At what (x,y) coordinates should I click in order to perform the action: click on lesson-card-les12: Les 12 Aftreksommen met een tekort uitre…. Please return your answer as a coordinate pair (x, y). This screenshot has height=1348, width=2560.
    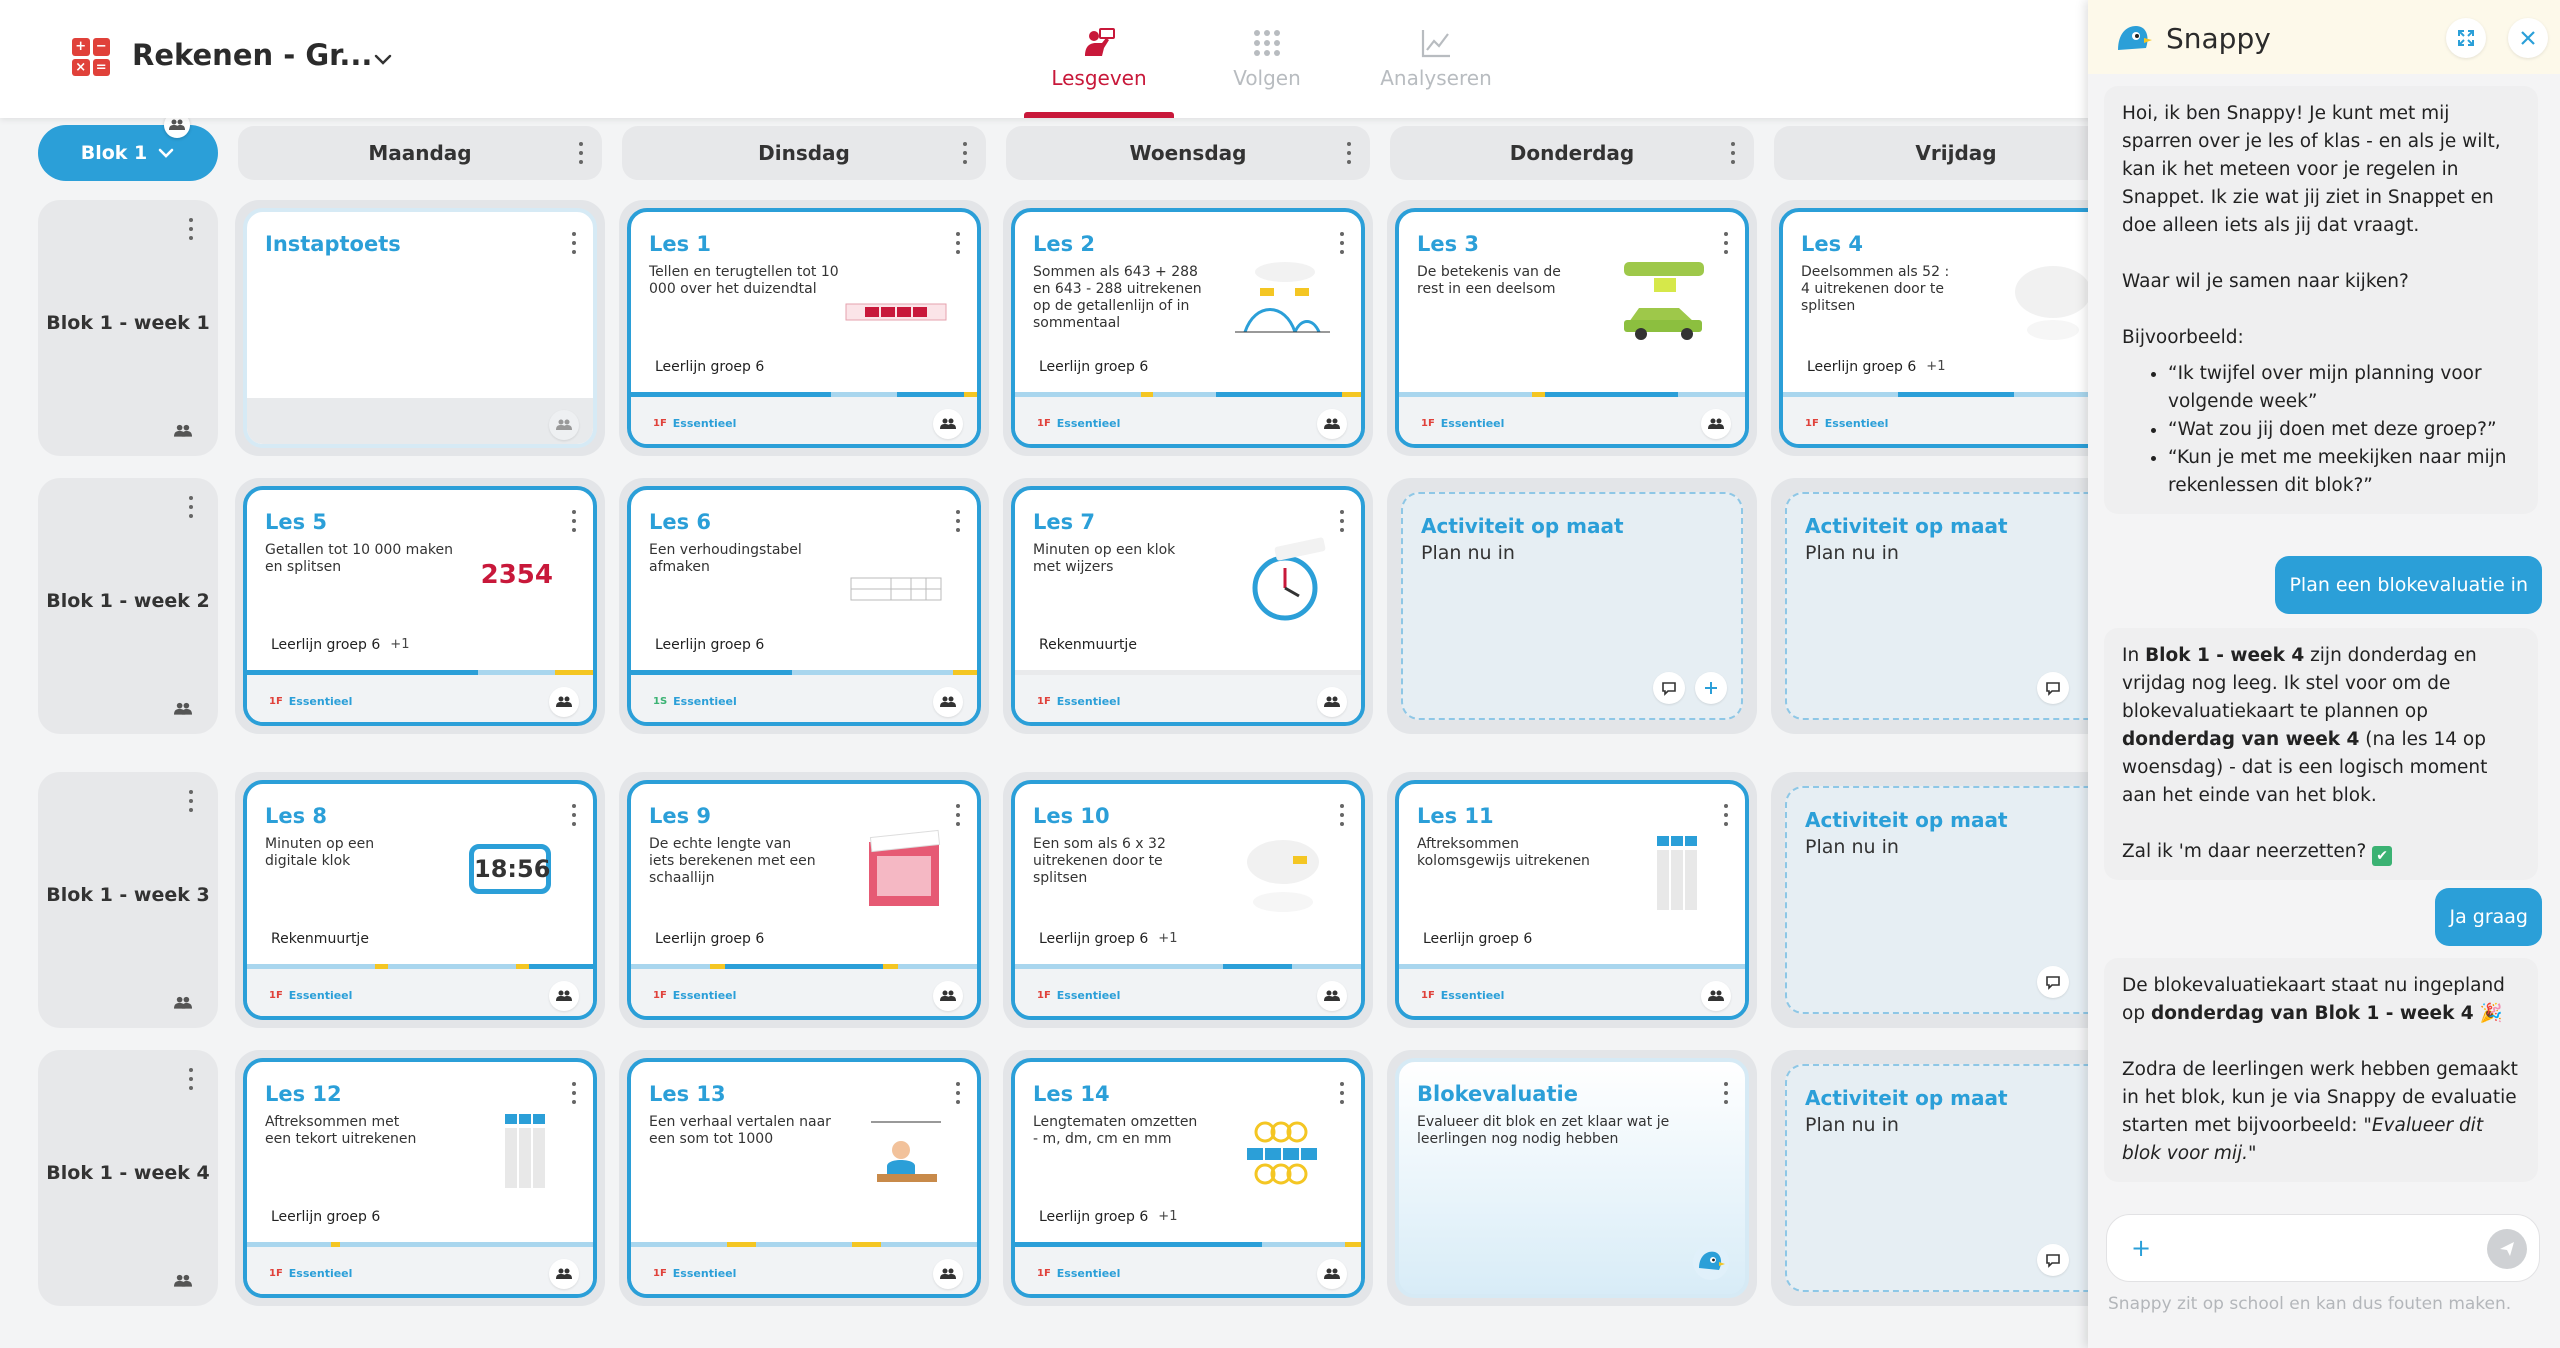
    Looking at the image, I should click on (420, 1178).